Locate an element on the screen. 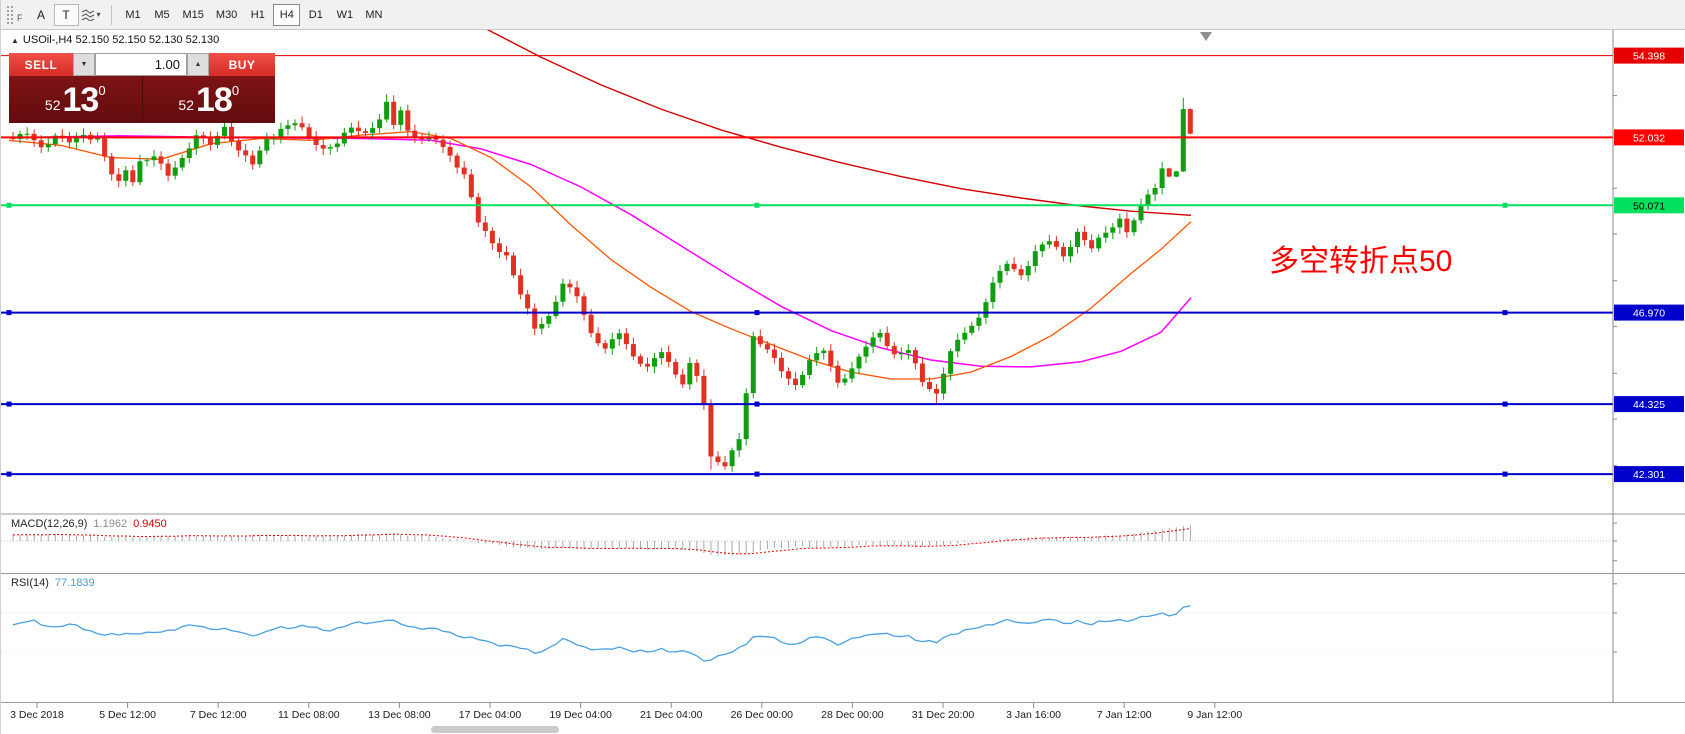 This screenshot has width=1685, height=734. time-axis-label: 13 Dec 08:00 is located at coordinates (399, 715).